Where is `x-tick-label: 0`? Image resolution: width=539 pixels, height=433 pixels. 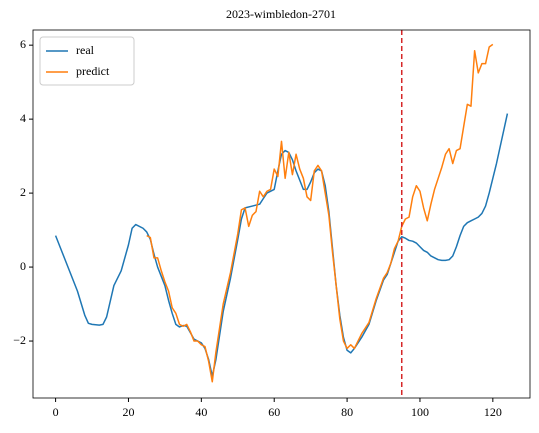 x-tick-label: 0 is located at coordinates (56, 412).